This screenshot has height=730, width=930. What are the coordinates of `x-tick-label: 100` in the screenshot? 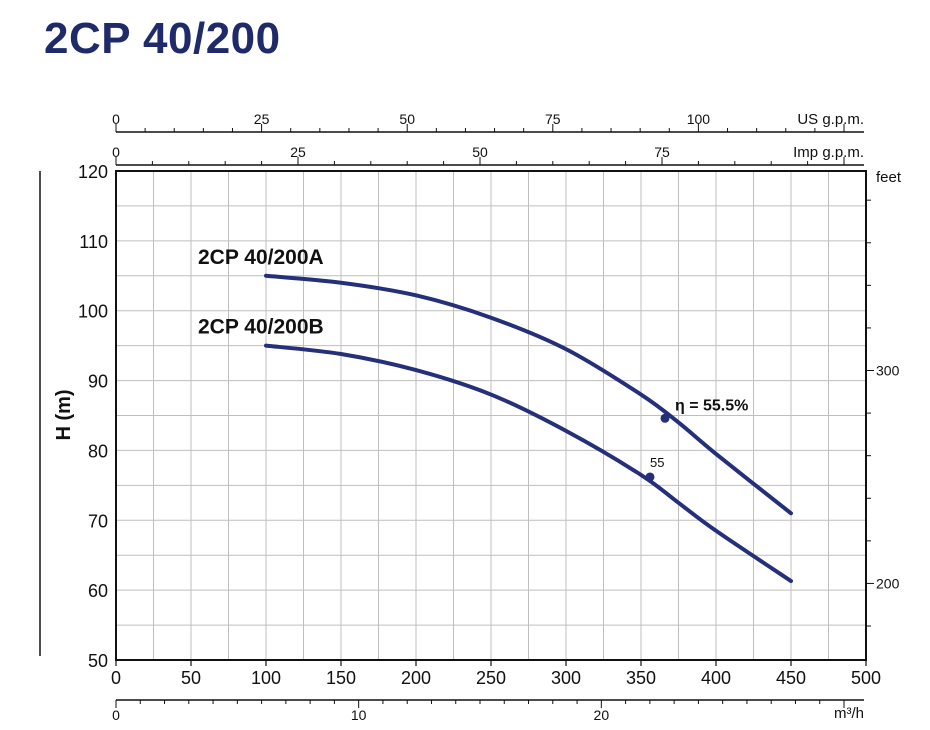 It's located at (266, 678).